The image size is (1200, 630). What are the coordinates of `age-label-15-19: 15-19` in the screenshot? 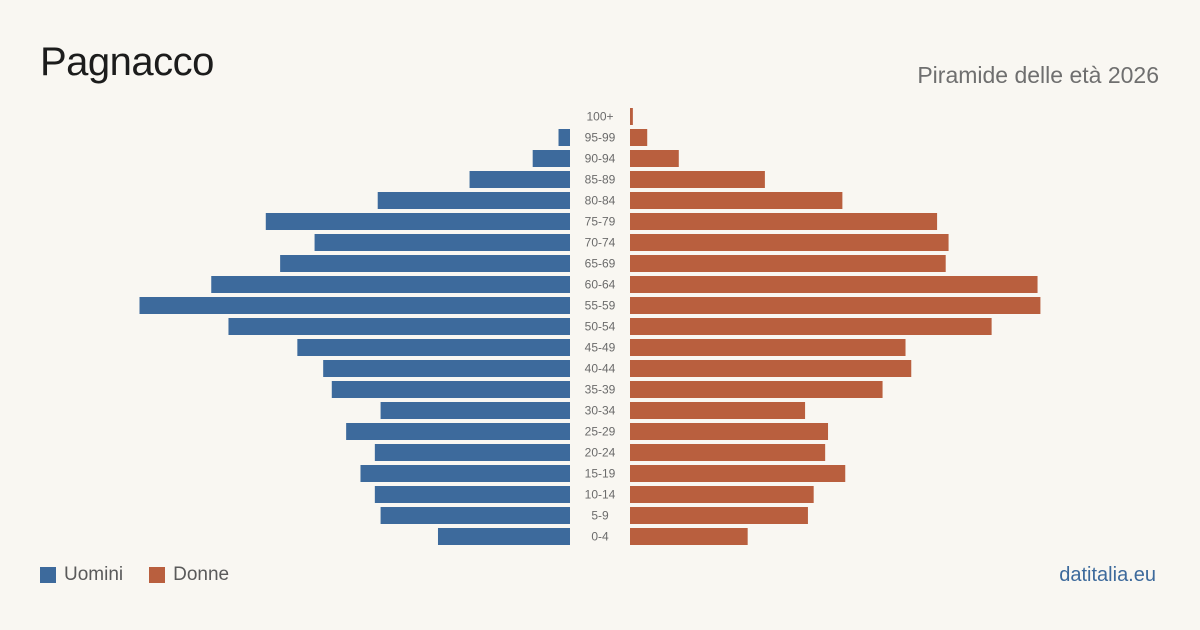 It's located at (600, 474).